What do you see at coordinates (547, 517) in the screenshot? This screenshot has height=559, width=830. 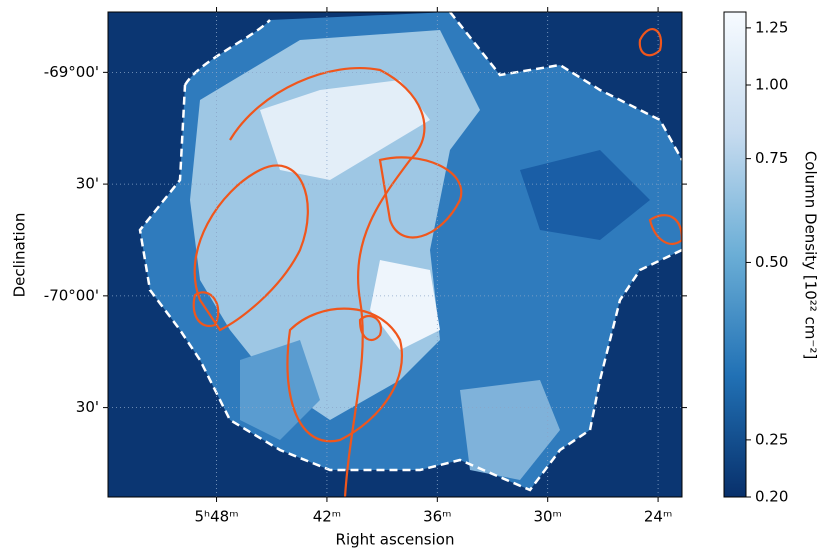 I see `x-tick-label: 30ᵐ` at bounding box center [547, 517].